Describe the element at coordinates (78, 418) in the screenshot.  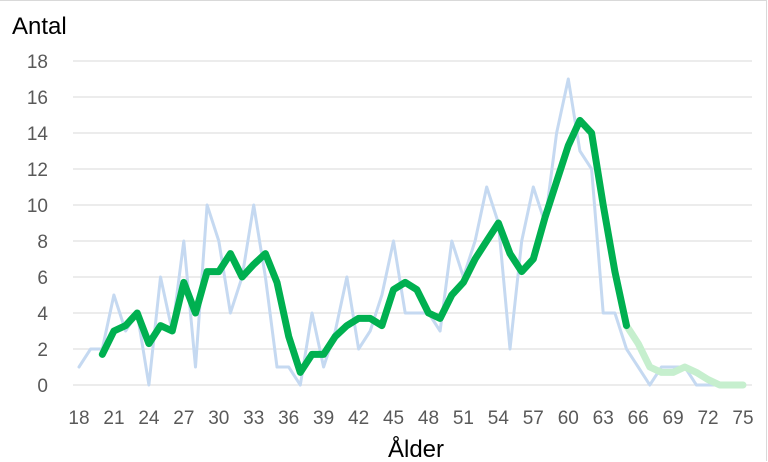
I see `x-tick-label: 18` at that location.